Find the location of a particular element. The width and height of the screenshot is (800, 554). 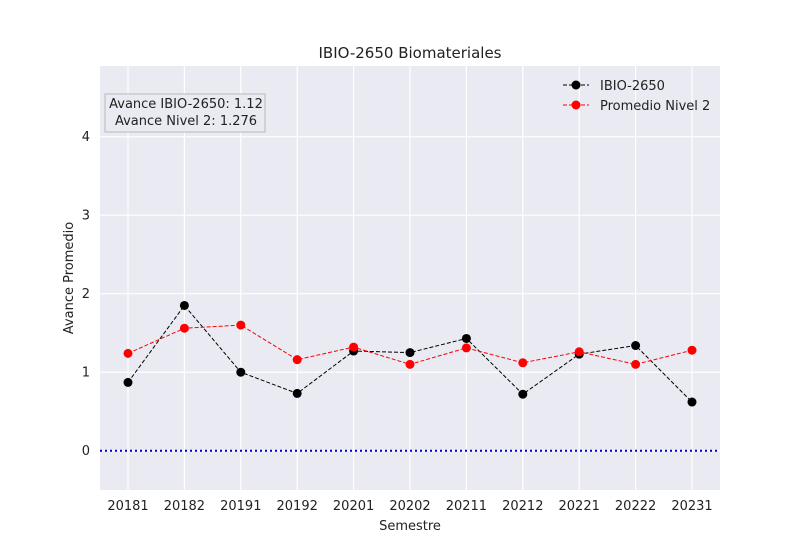

legend-item-ibio-2650: IBIO-2650 is located at coordinates (614, 86).